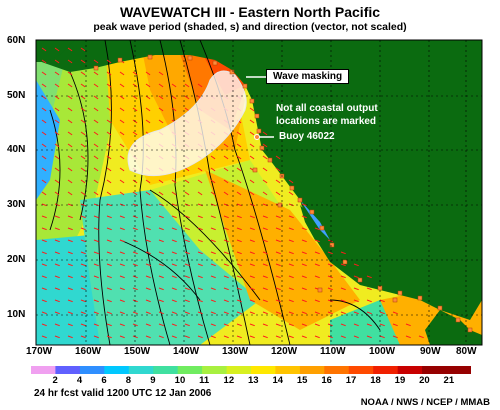 The height and width of the screenshot is (410, 500). I want to click on baja-california-land, so click(311, 225).